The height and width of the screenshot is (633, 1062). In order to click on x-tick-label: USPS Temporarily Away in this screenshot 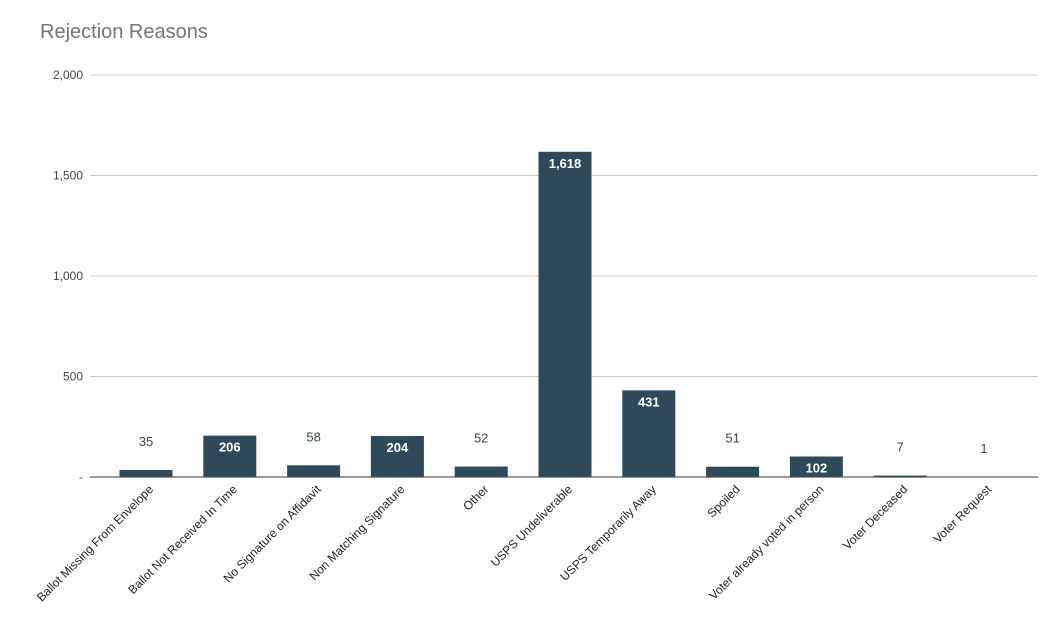, I will do `click(608, 533)`.